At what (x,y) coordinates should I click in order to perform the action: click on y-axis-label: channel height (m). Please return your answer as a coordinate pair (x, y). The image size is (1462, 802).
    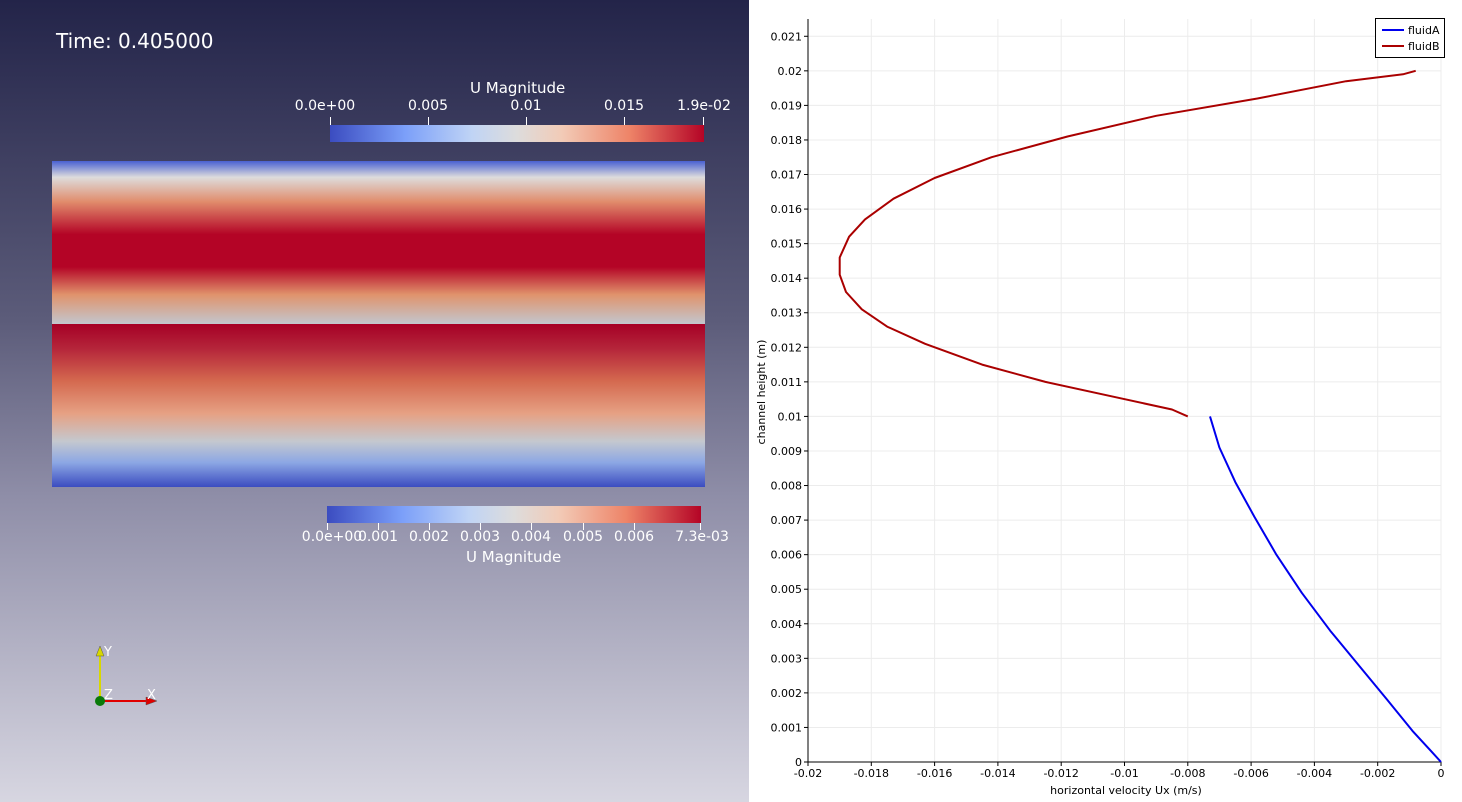
    Looking at the image, I should click on (761, 392).